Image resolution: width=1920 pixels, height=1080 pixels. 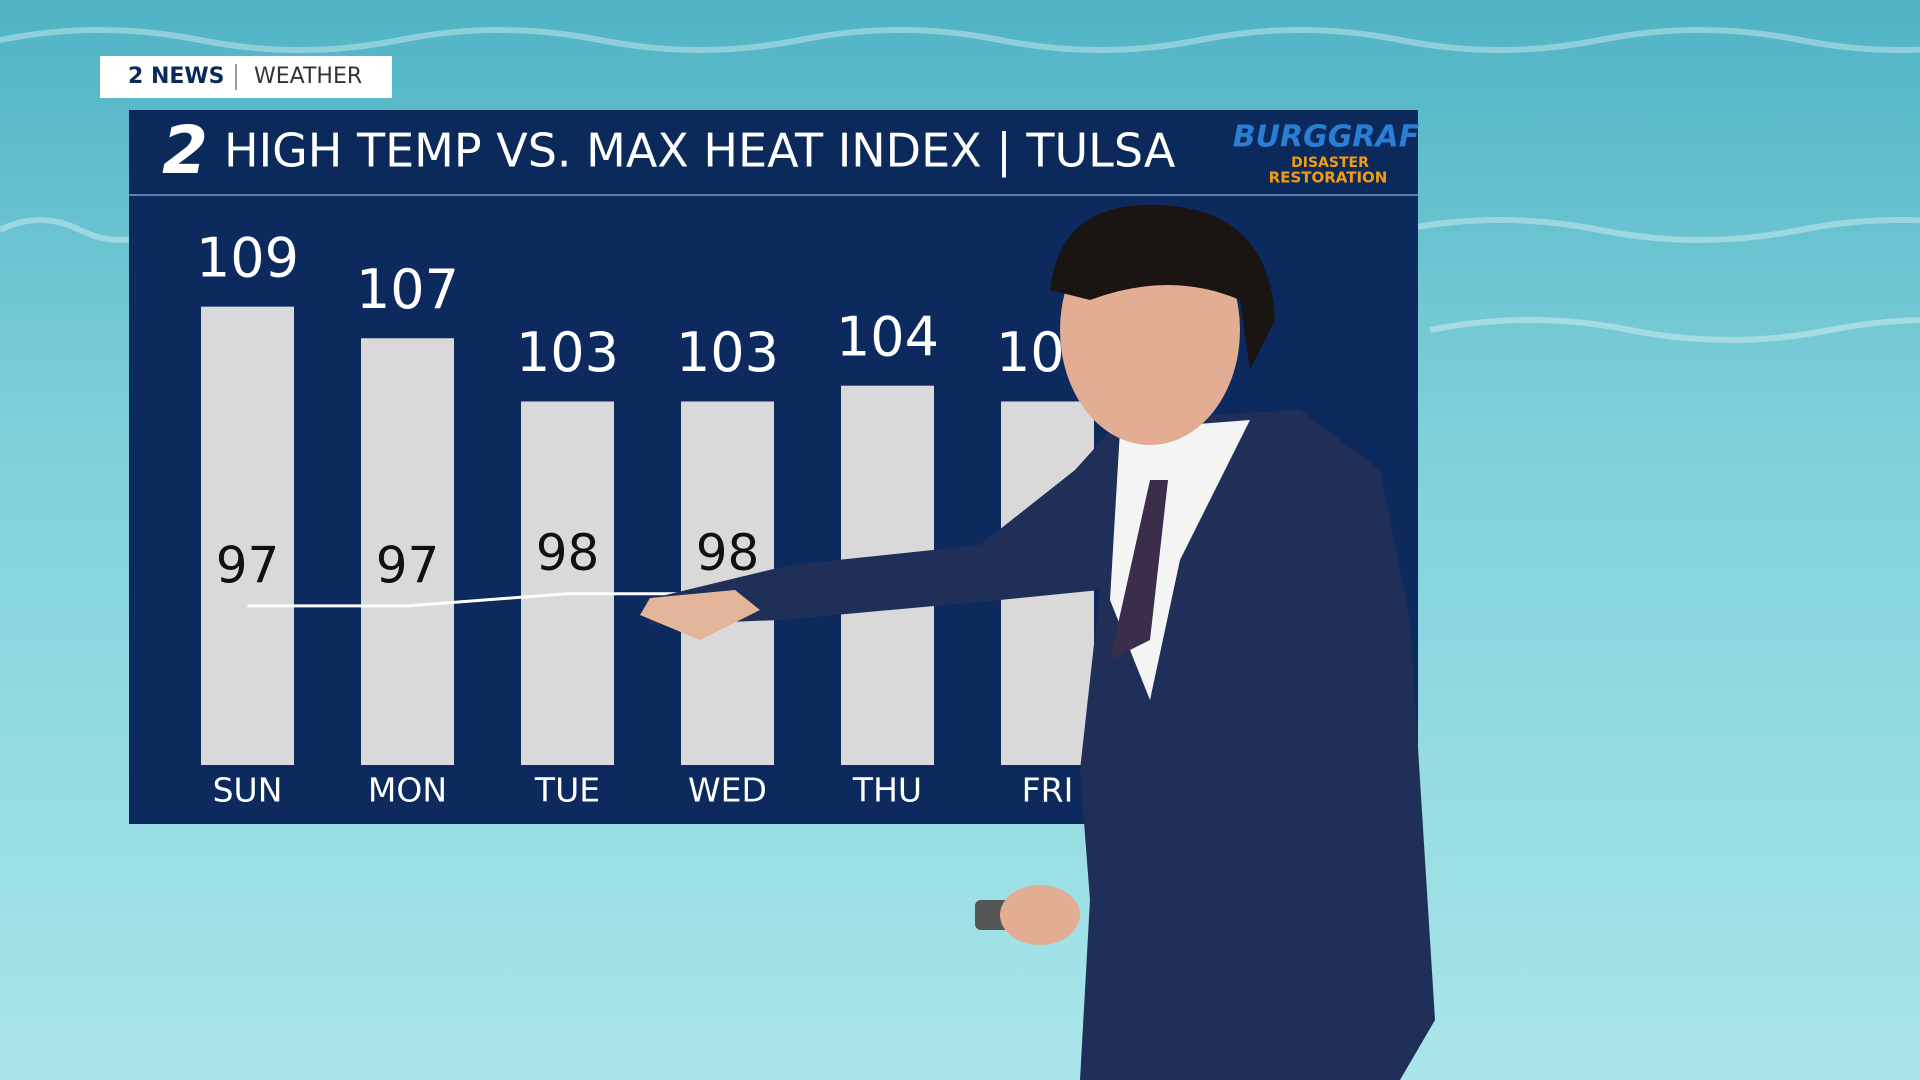 I want to click on x-tick-label: WED, so click(x=727, y=790).